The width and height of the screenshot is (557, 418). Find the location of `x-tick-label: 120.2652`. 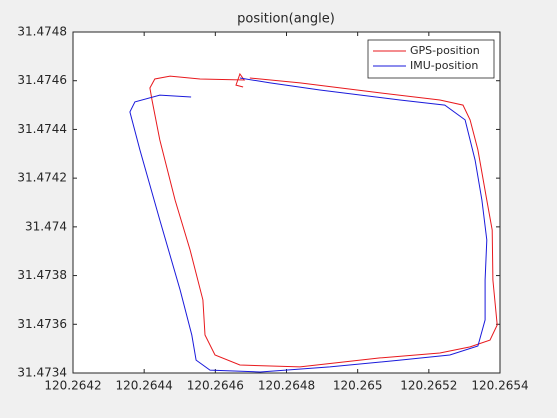

x-tick-label: 120.2652 is located at coordinates (428, 386).